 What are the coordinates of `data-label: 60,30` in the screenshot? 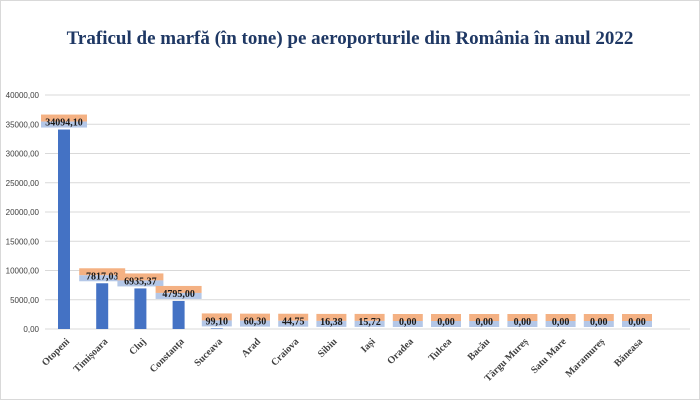 It's located at (255, 322).